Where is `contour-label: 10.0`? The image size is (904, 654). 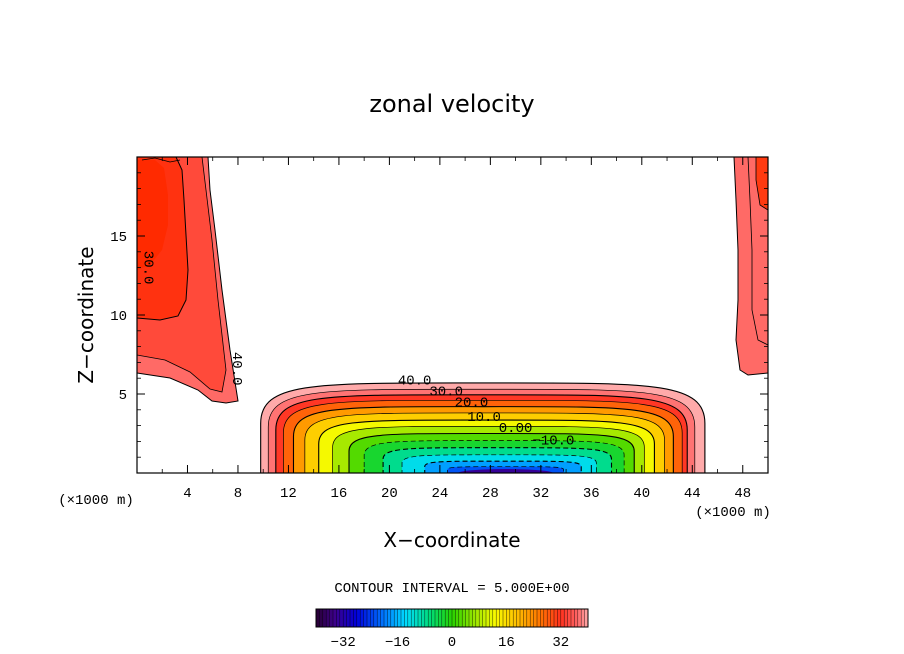
contour-label: 10.0 is located at coordinates (484, 418).